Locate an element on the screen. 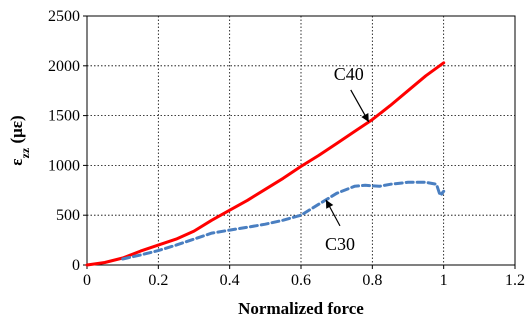 The image size is (526, 323). y-tick-label: 500 is located at coordinates (68, 215).